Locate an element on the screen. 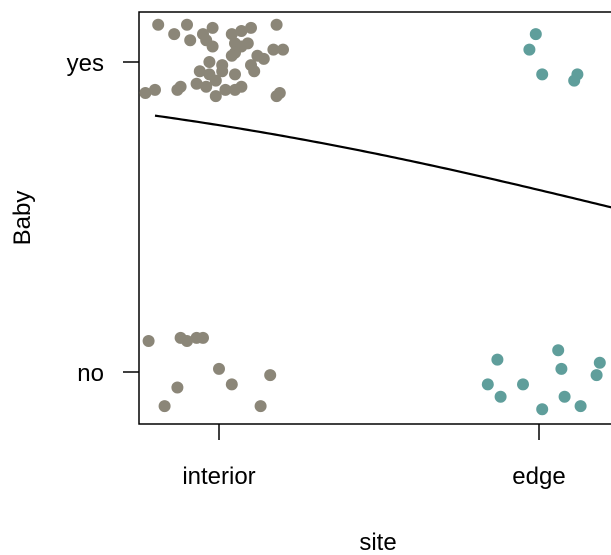  x-tick-label-edge: edge is located at coordinates (538, 476).